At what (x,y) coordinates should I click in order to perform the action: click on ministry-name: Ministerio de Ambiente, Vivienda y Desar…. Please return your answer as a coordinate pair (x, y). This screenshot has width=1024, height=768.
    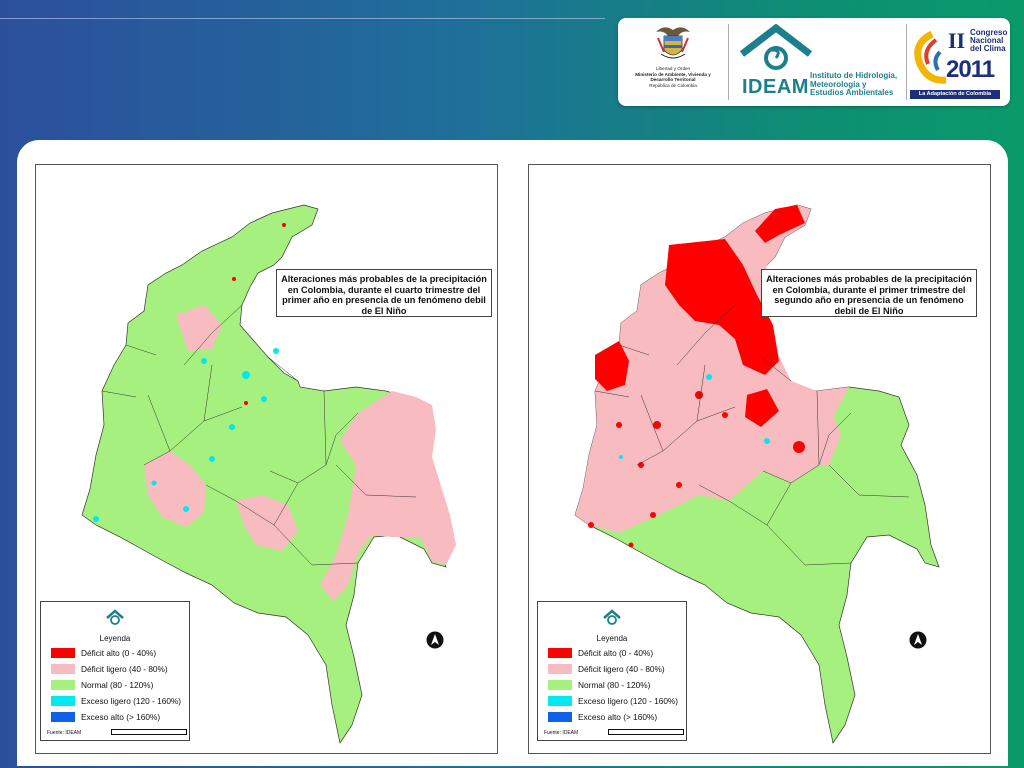
    Looking at the image, I should click on (673, 77).